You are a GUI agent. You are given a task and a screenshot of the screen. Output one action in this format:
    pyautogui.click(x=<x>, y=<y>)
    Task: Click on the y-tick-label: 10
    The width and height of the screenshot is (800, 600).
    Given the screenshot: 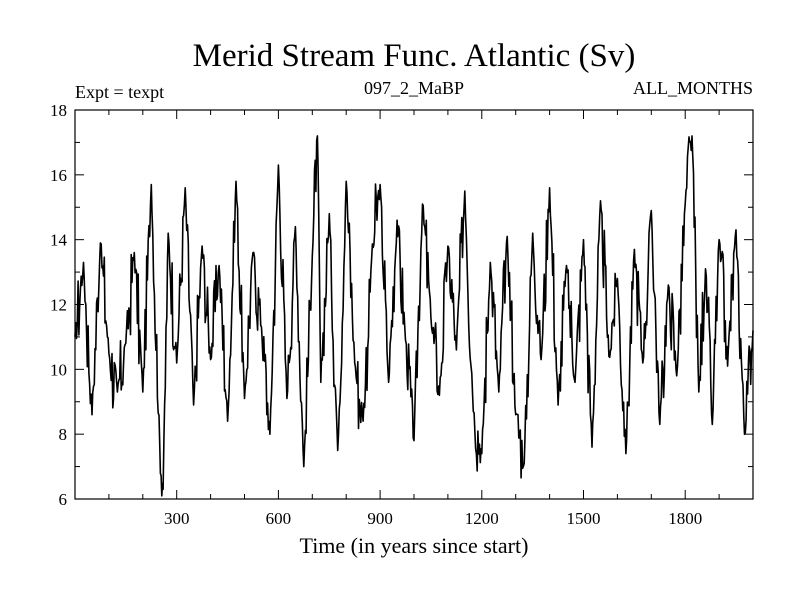 What is the action you would take?
    pyautogui.click(x=58, y=369)
    